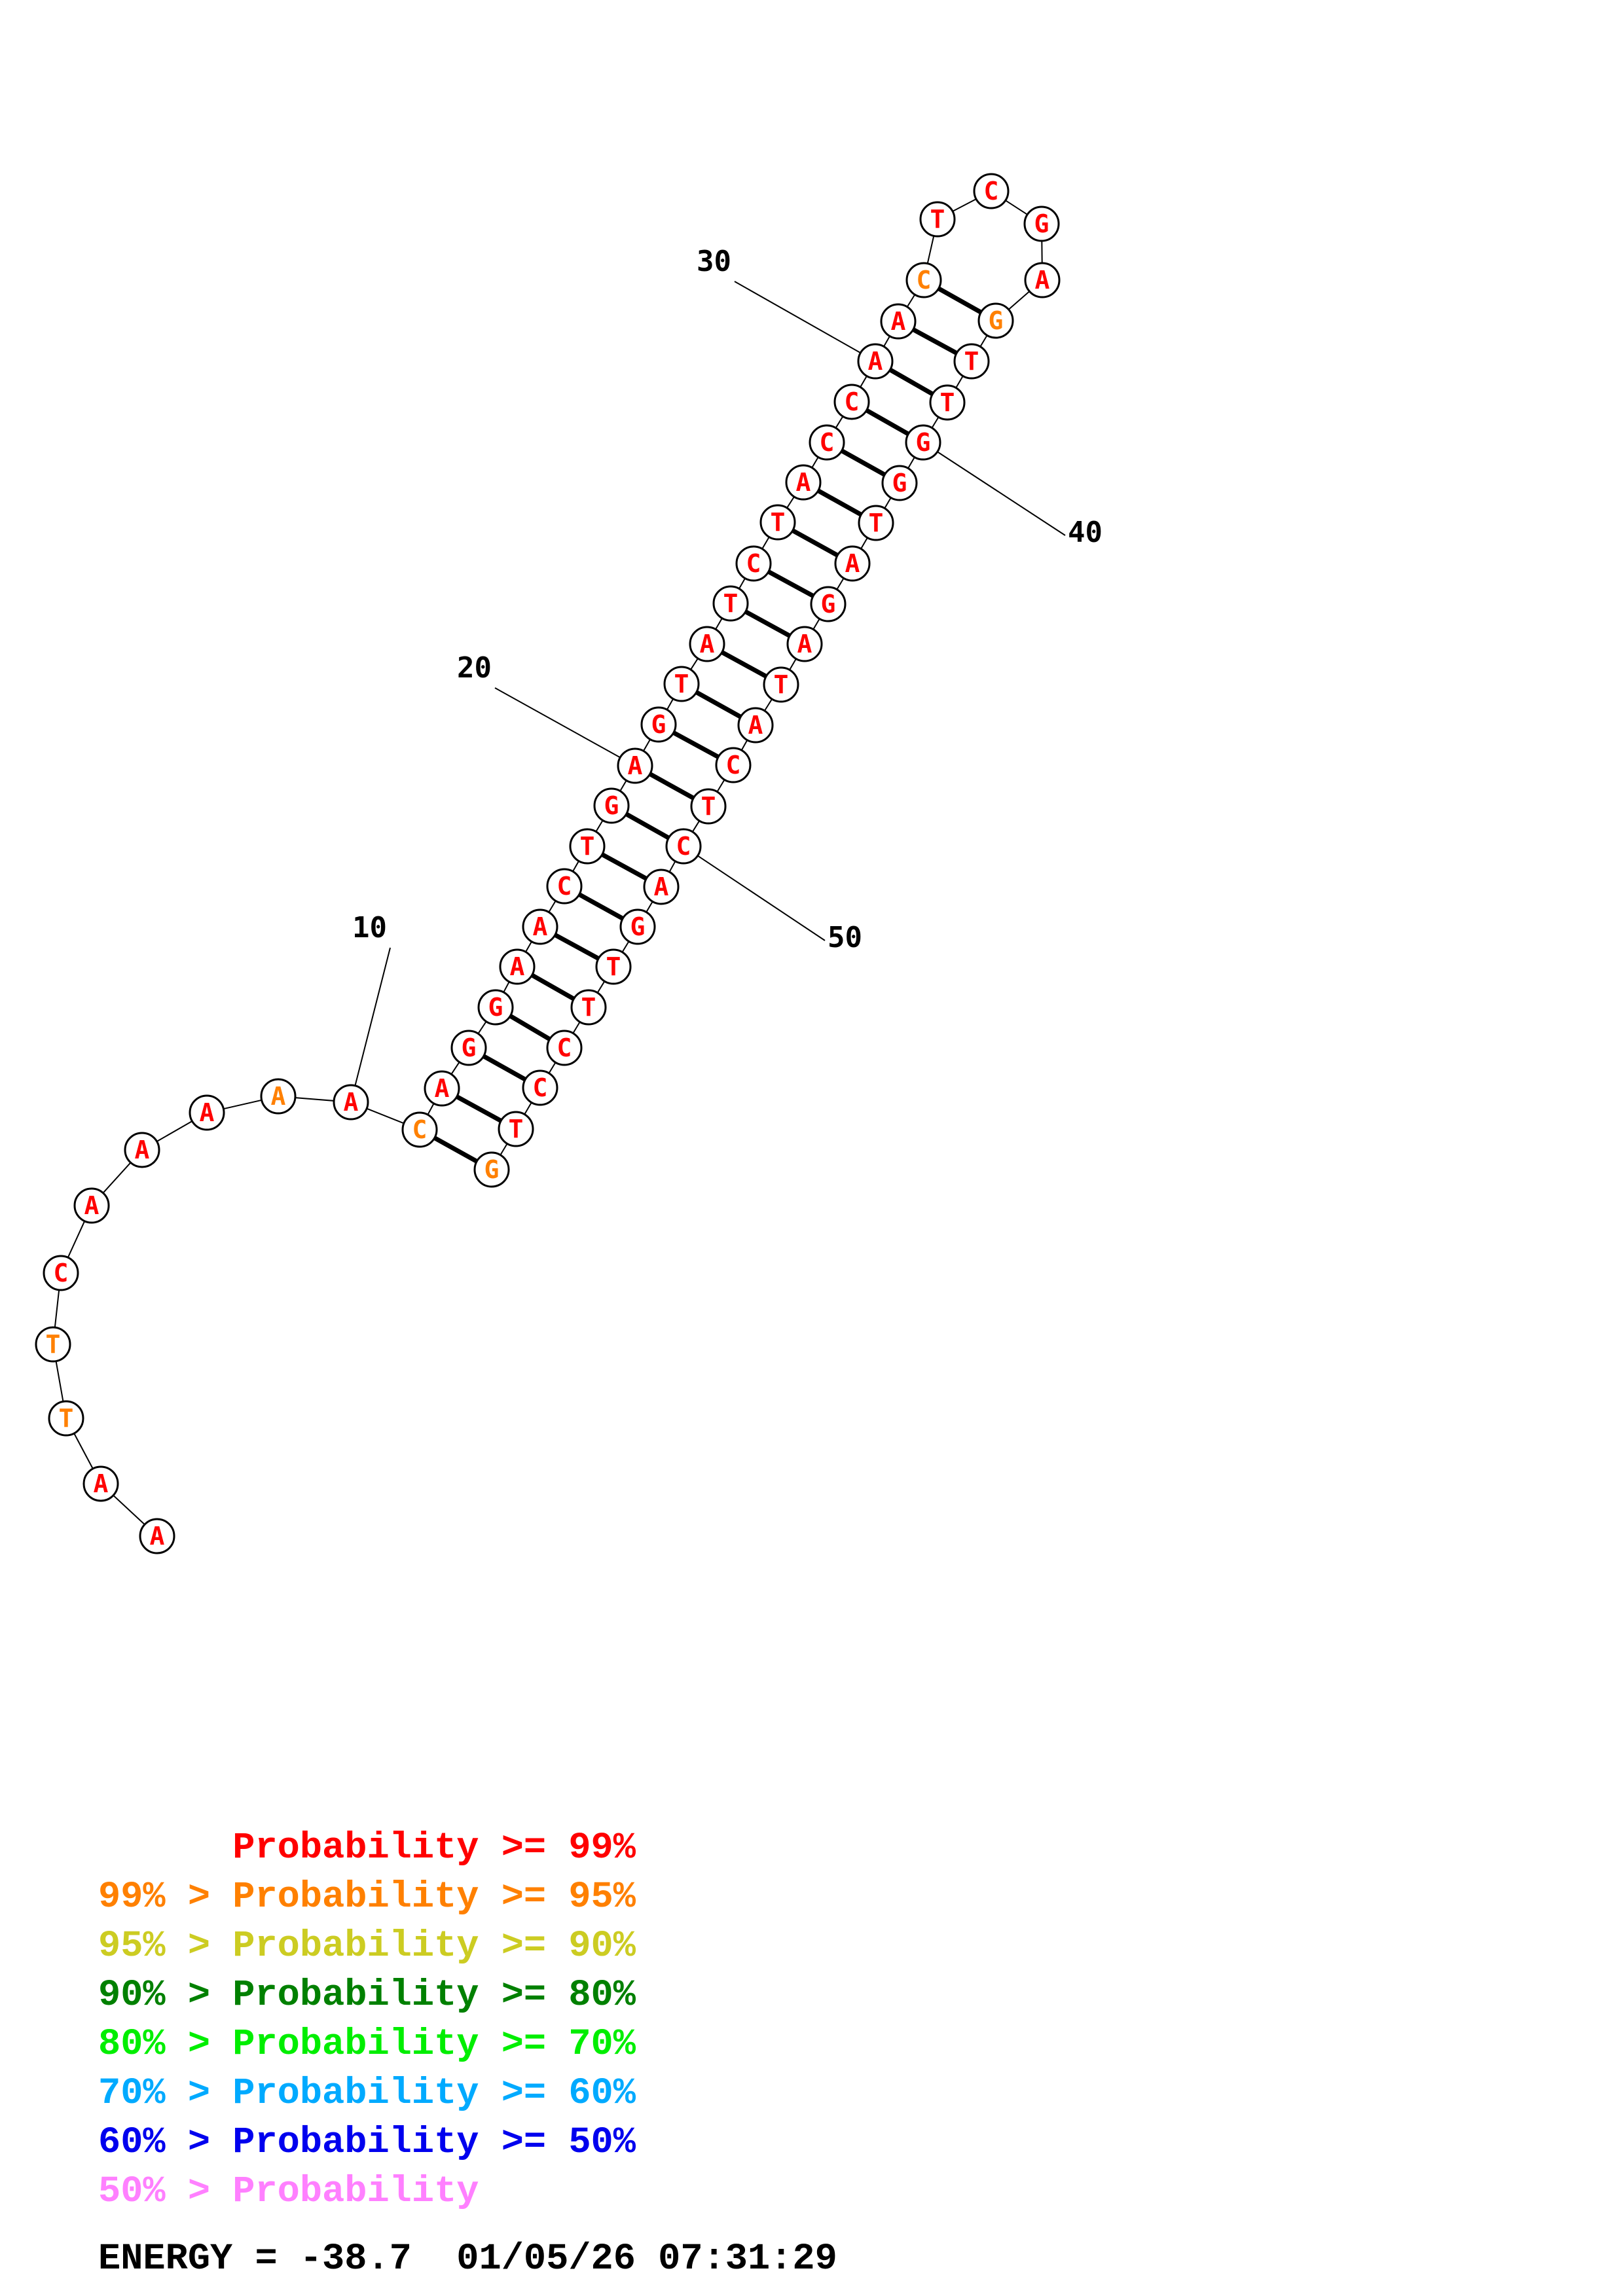 The height and width of the screenshot is (2296, 1623). Describe the element at coordinates (367, 1848) in the screenshot. I see `legend-line-1: Probability >= 99%` at that location.